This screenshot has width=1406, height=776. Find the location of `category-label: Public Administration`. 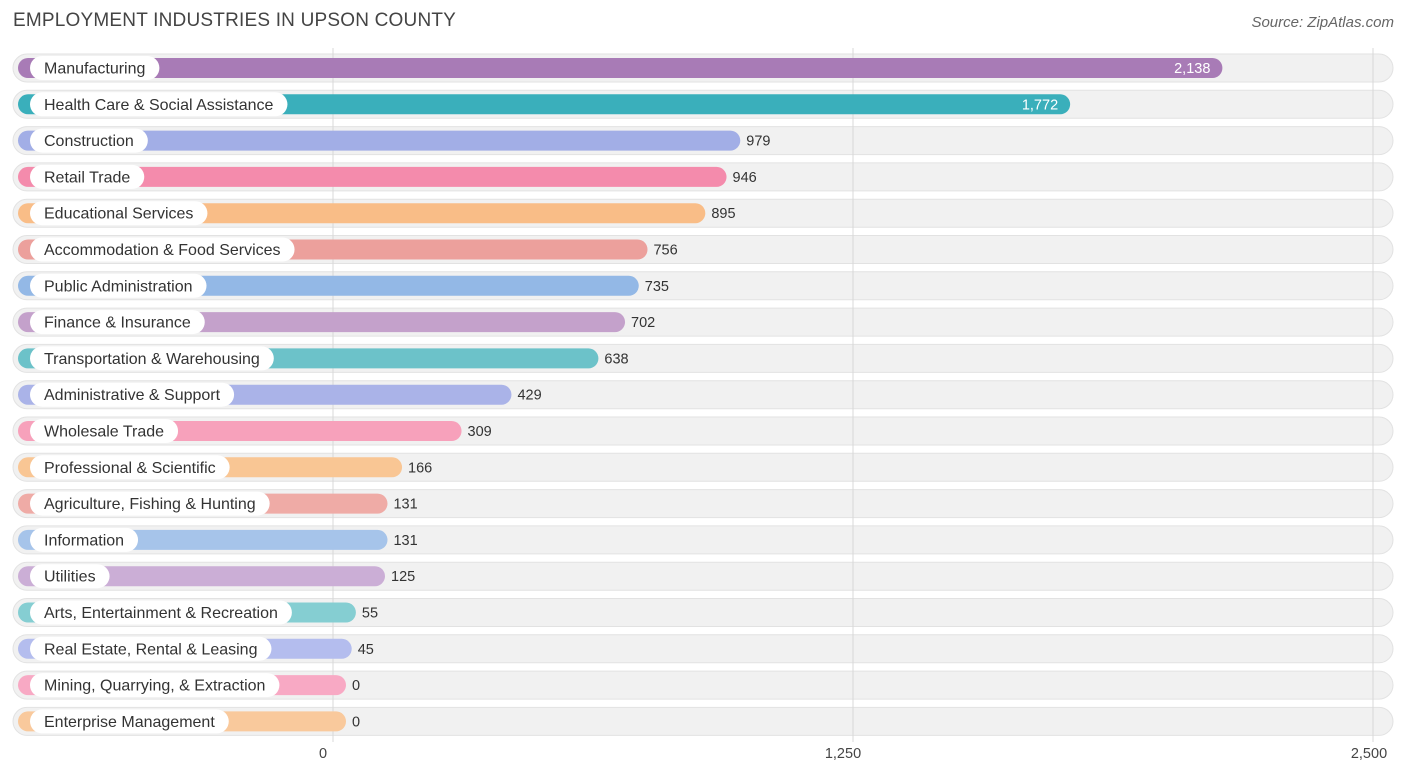

category-label: Public Administration is located at coordinates (118, 286).